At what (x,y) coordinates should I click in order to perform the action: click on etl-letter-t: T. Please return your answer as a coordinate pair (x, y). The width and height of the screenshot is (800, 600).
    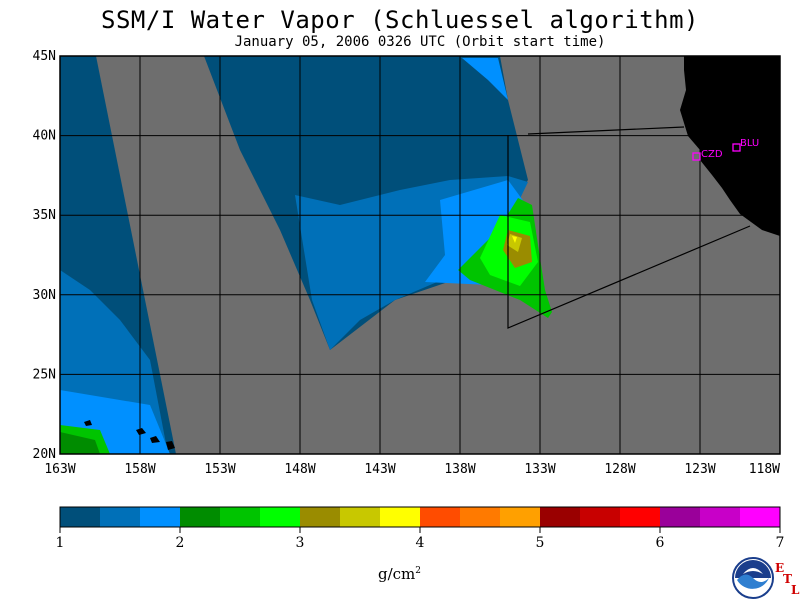
    Looking at the image, I should click on (787, 579).